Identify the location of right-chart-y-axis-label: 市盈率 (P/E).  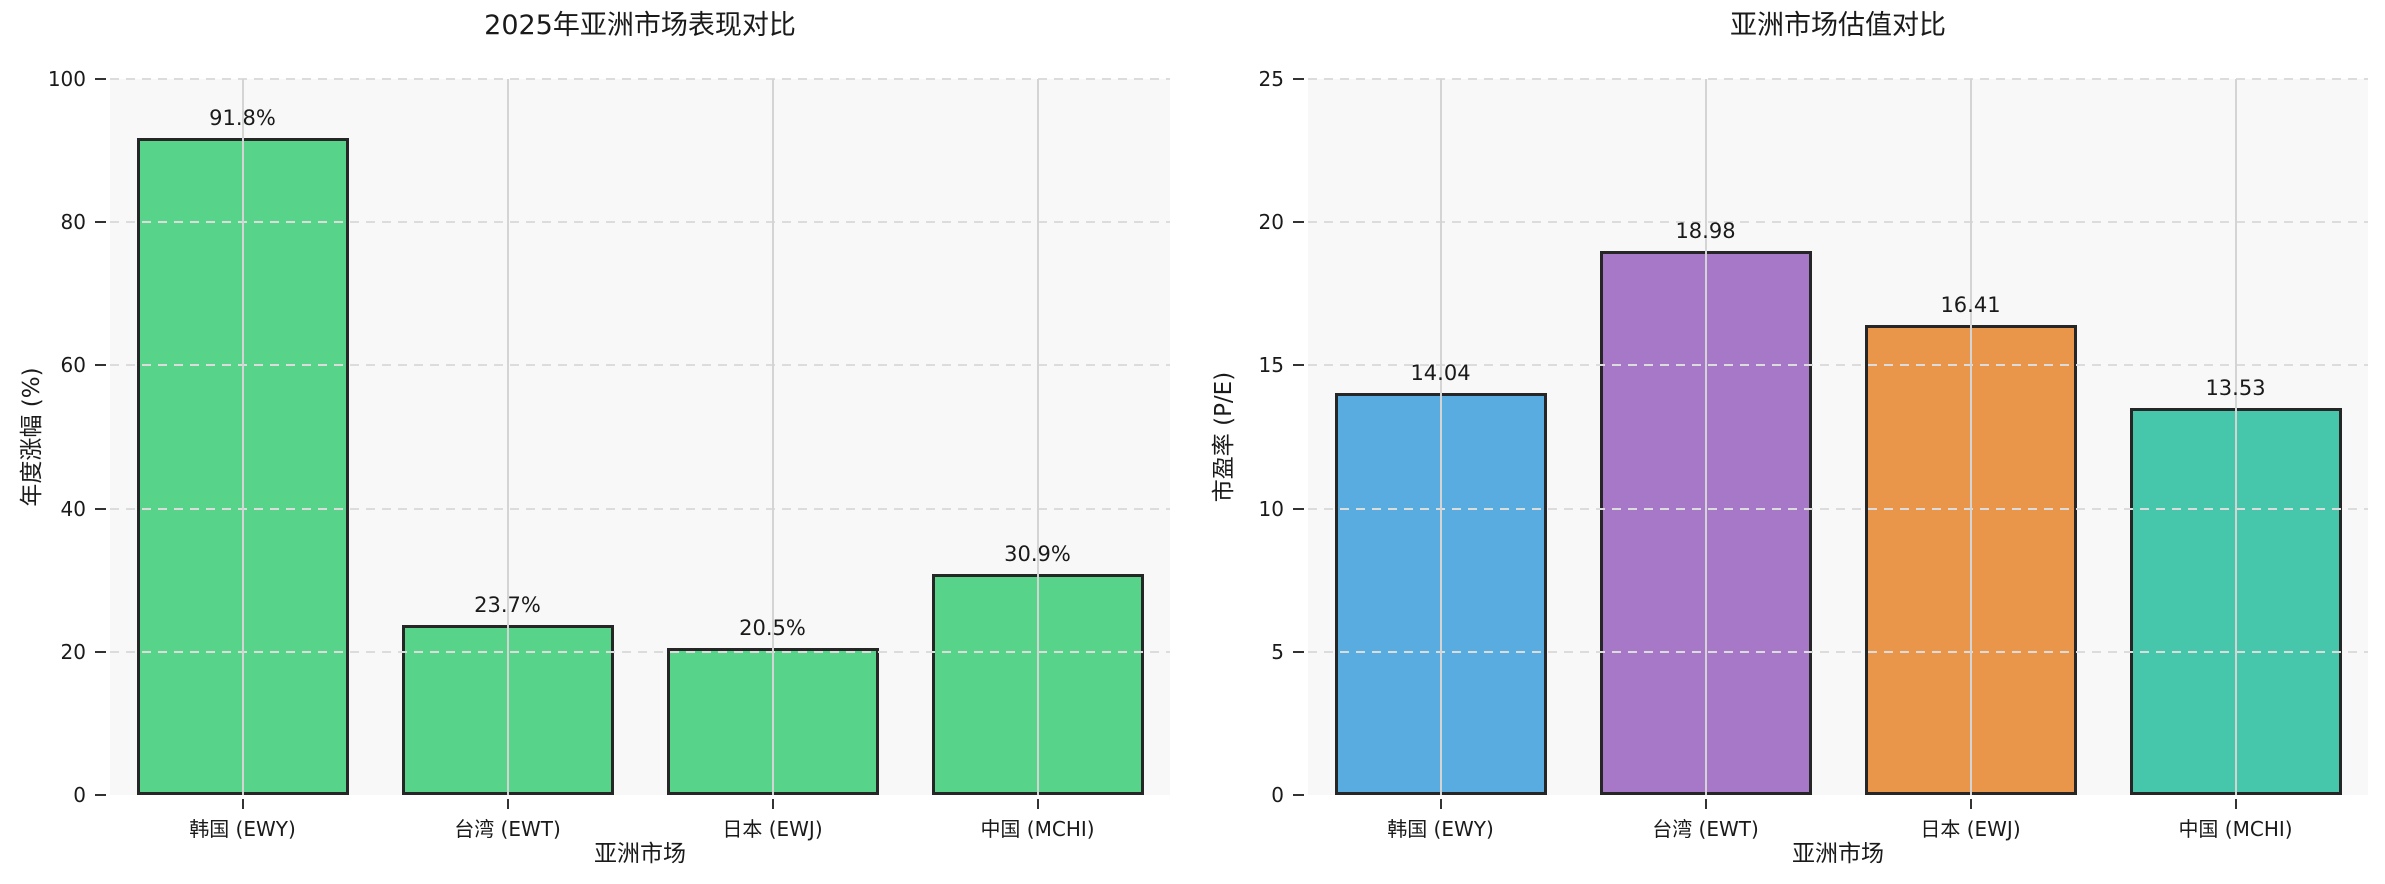
(1224, 437).